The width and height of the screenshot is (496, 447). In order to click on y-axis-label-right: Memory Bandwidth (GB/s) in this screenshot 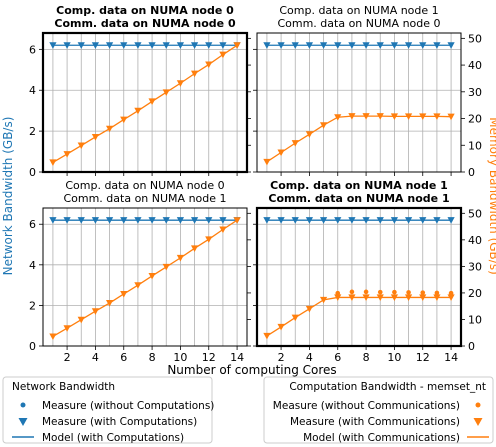, I will do `click(491, 196)`.